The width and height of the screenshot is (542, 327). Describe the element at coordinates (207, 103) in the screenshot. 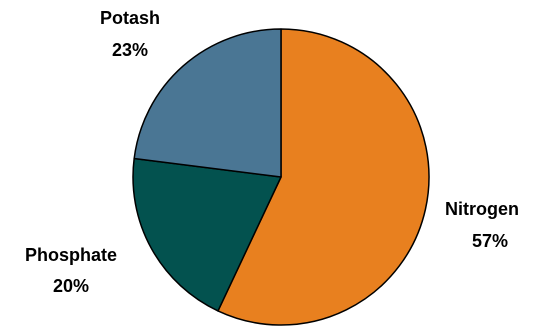

I see `pie-slice-potash` at that location.